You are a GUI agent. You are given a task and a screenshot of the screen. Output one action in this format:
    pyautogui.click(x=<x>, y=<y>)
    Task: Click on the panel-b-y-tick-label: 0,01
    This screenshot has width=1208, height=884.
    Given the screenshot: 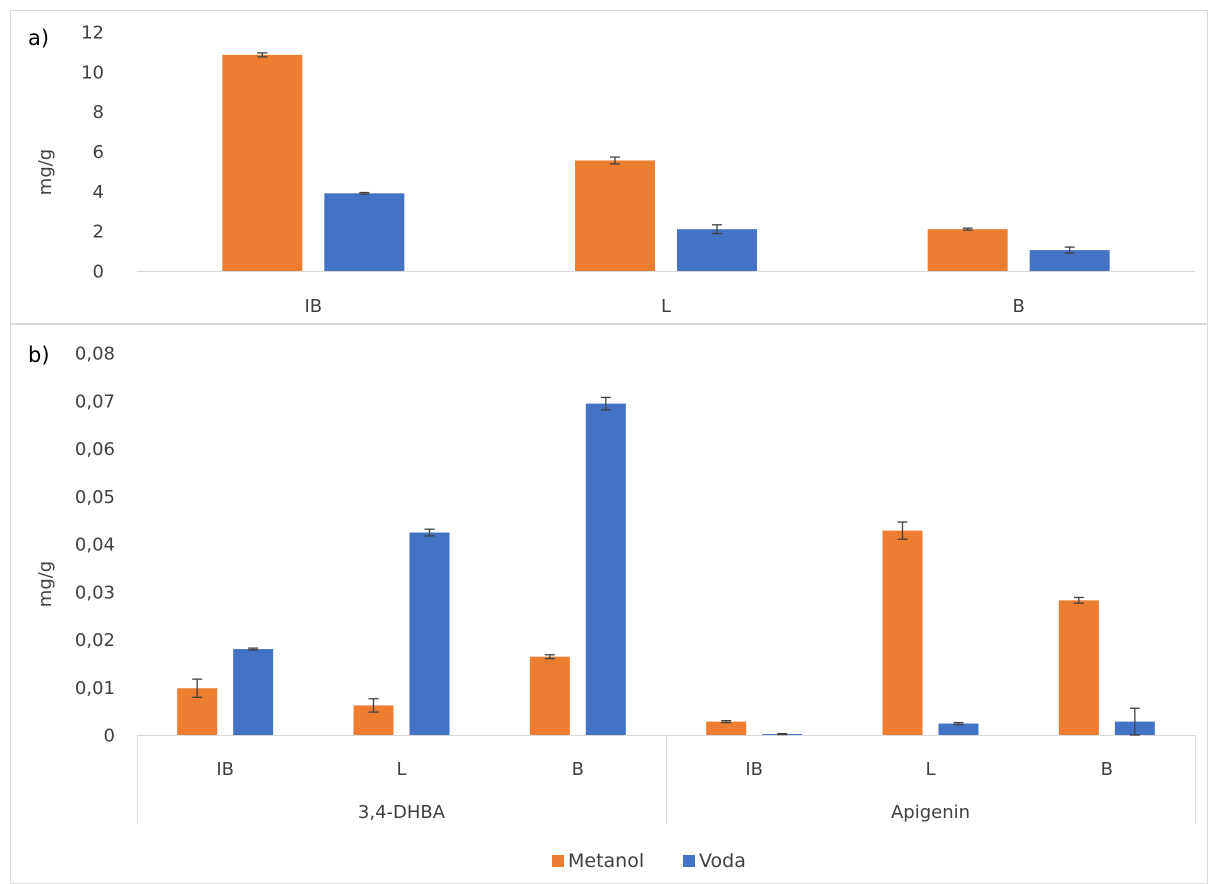 What is the action you would take?
    pyautogui.click(x=95, y=688)
    